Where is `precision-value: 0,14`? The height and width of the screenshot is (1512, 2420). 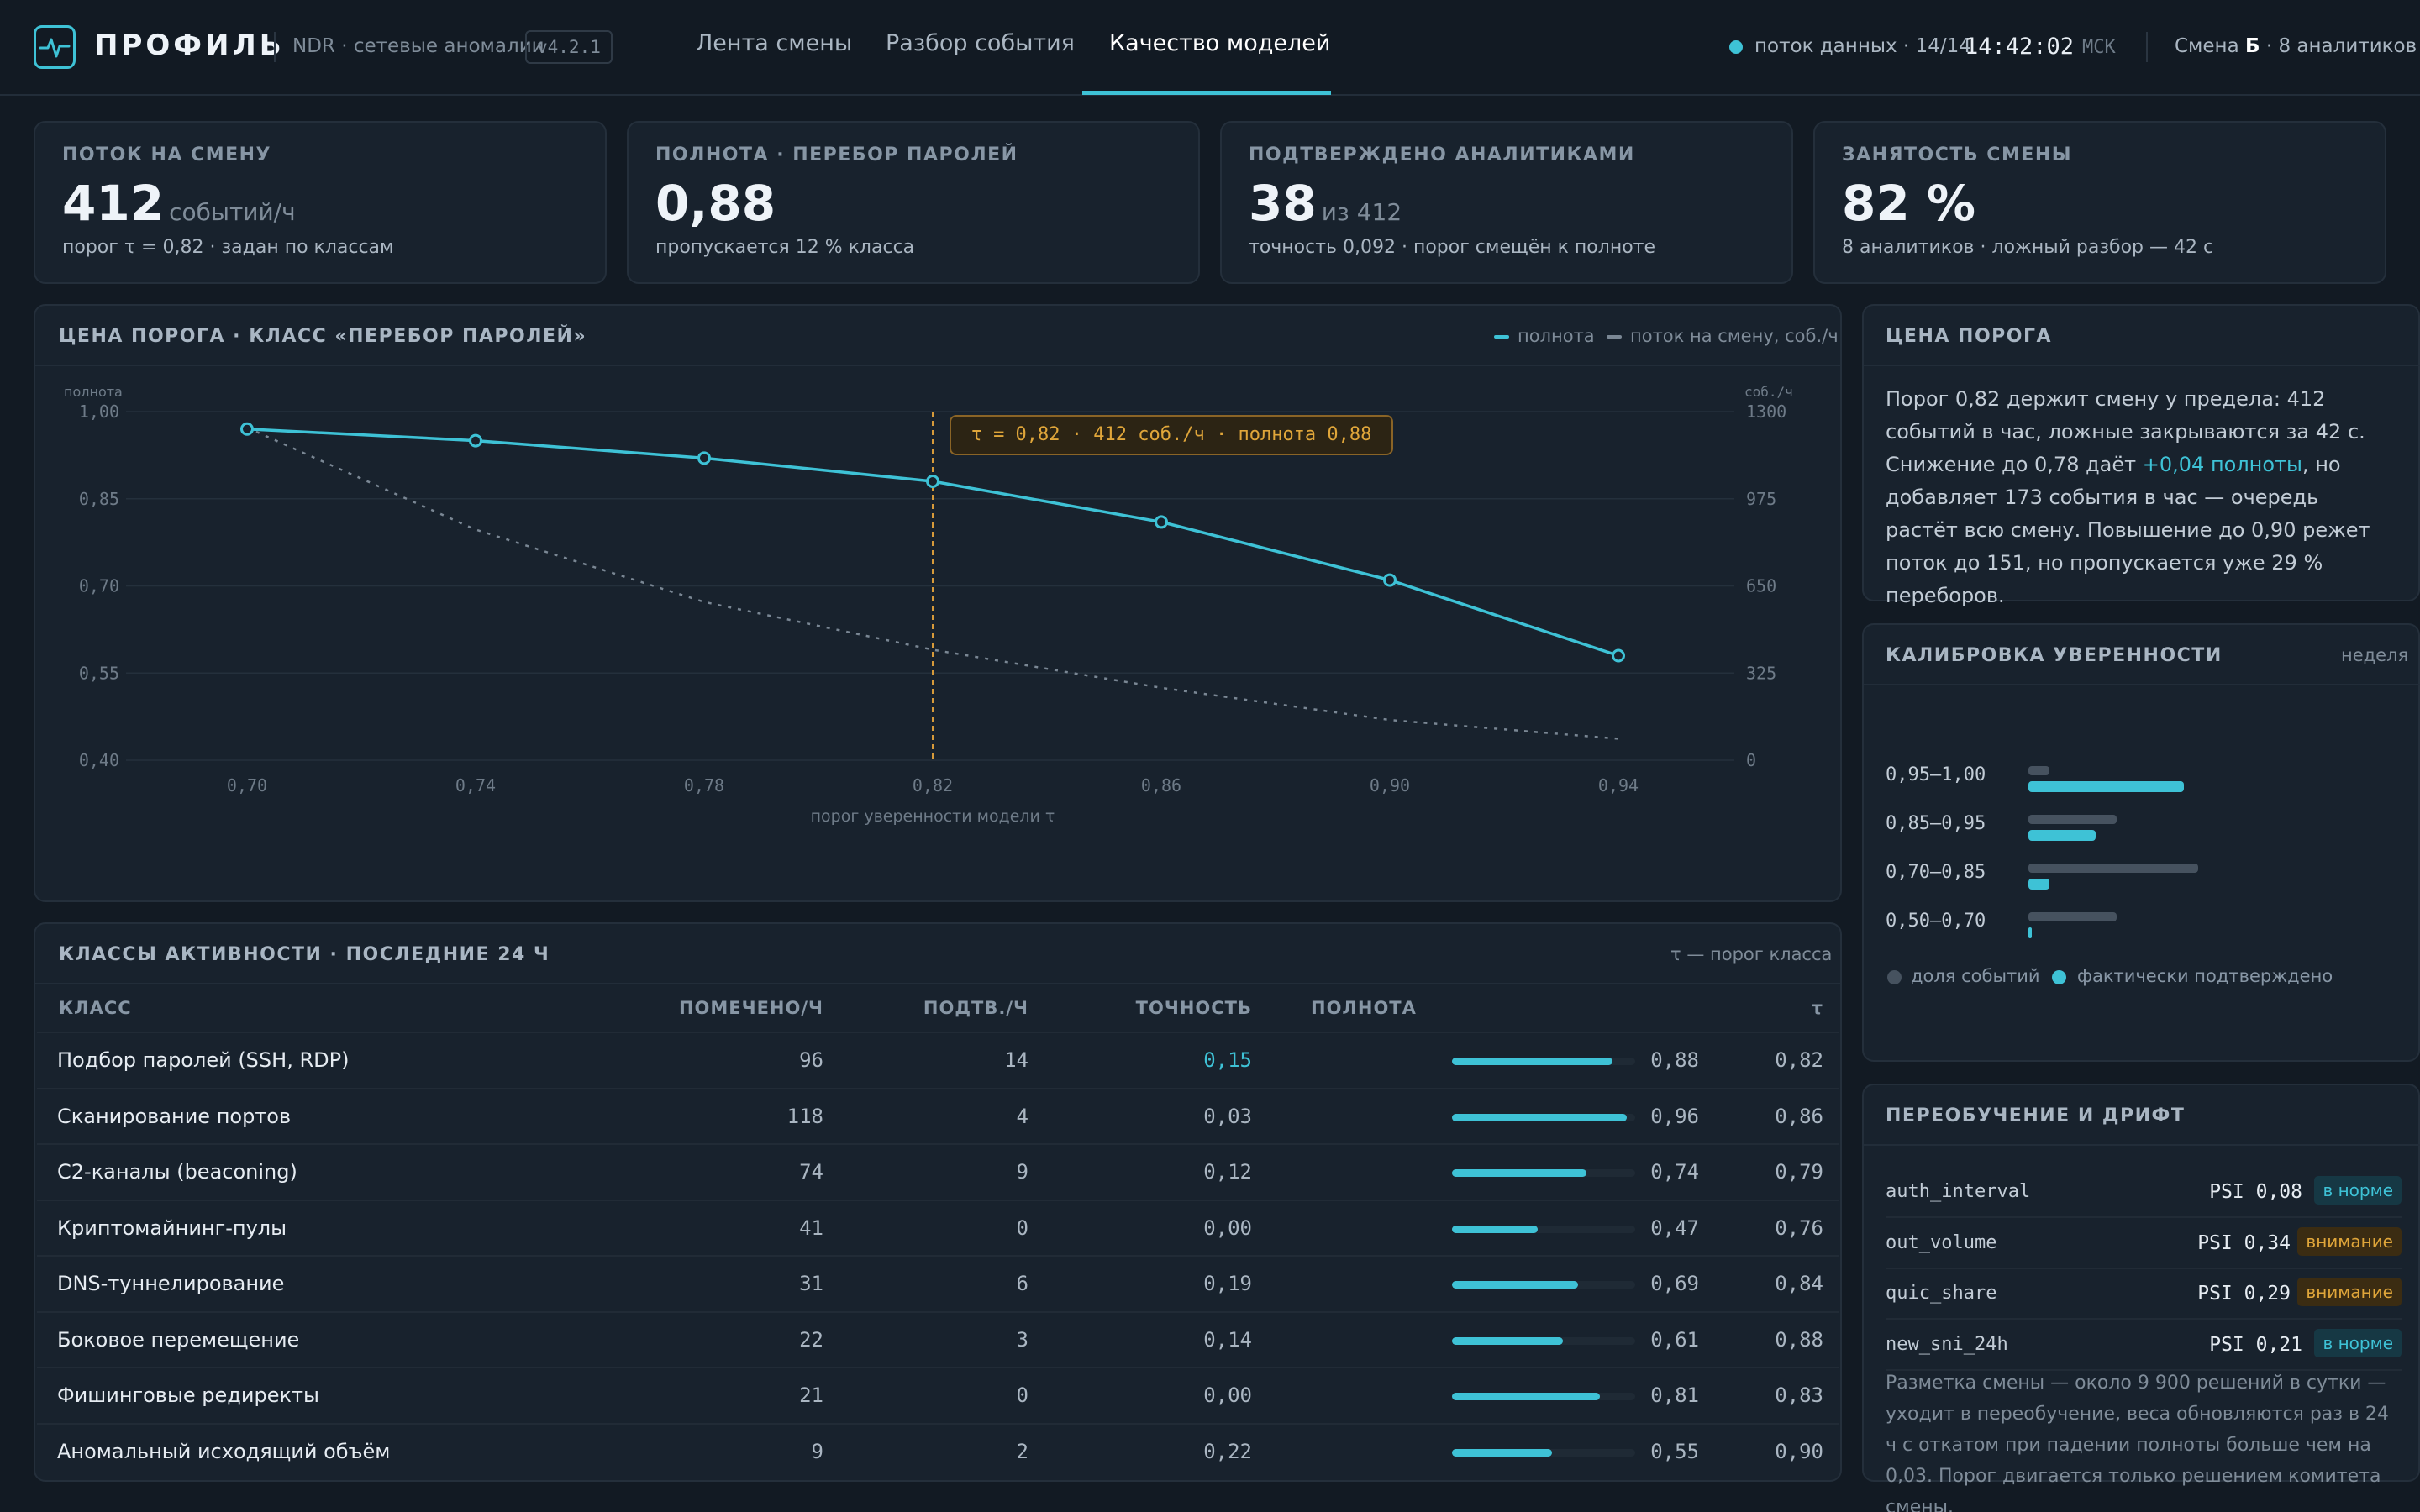 precision-value: 0,14 is located at coordinates (1227, 1339).